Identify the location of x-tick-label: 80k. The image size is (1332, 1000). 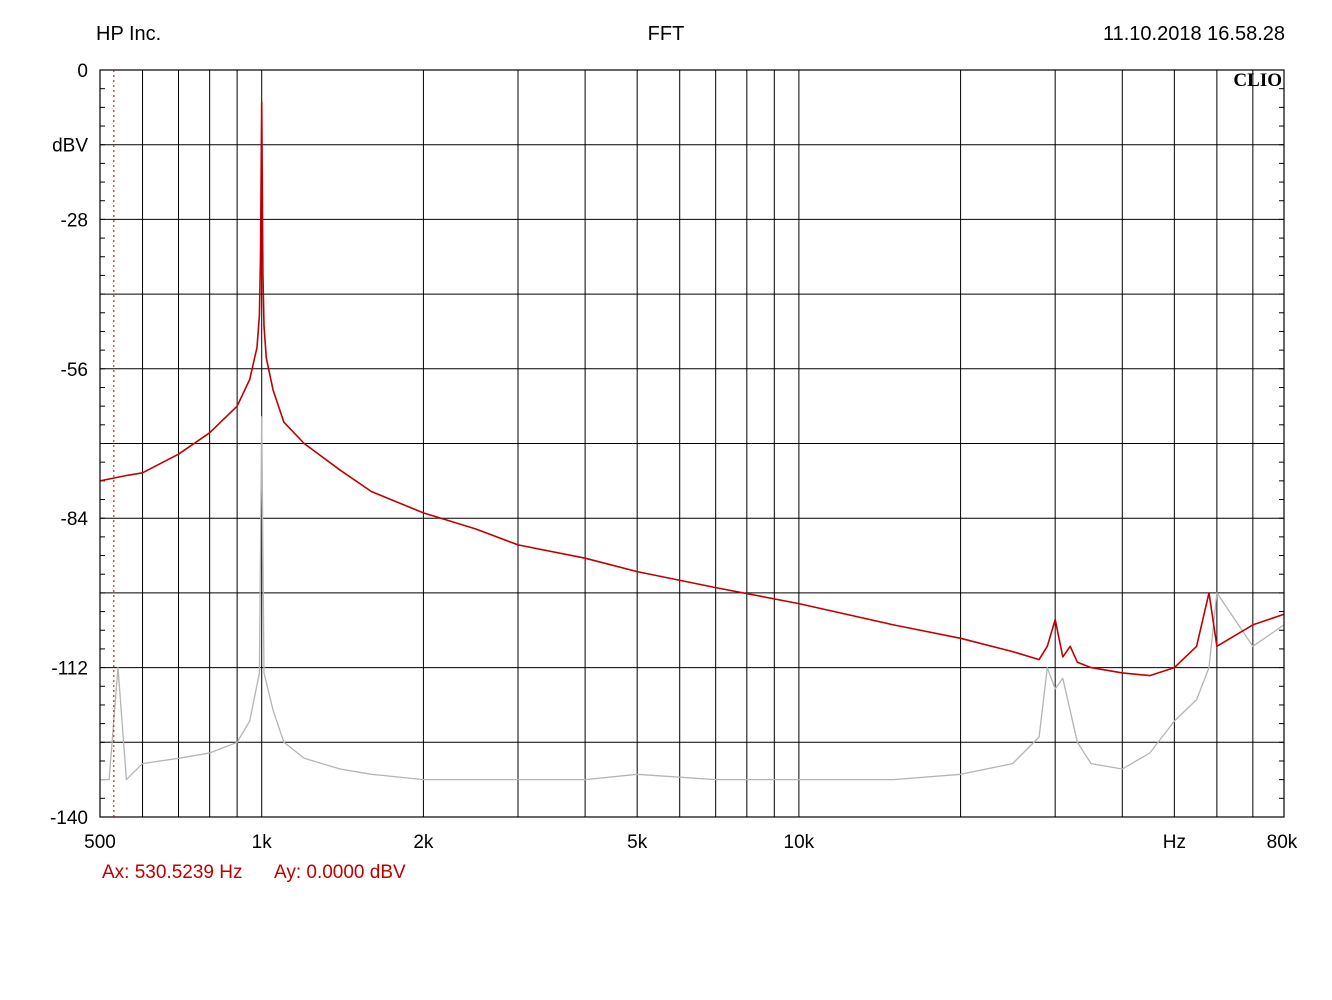
(1282, 842).